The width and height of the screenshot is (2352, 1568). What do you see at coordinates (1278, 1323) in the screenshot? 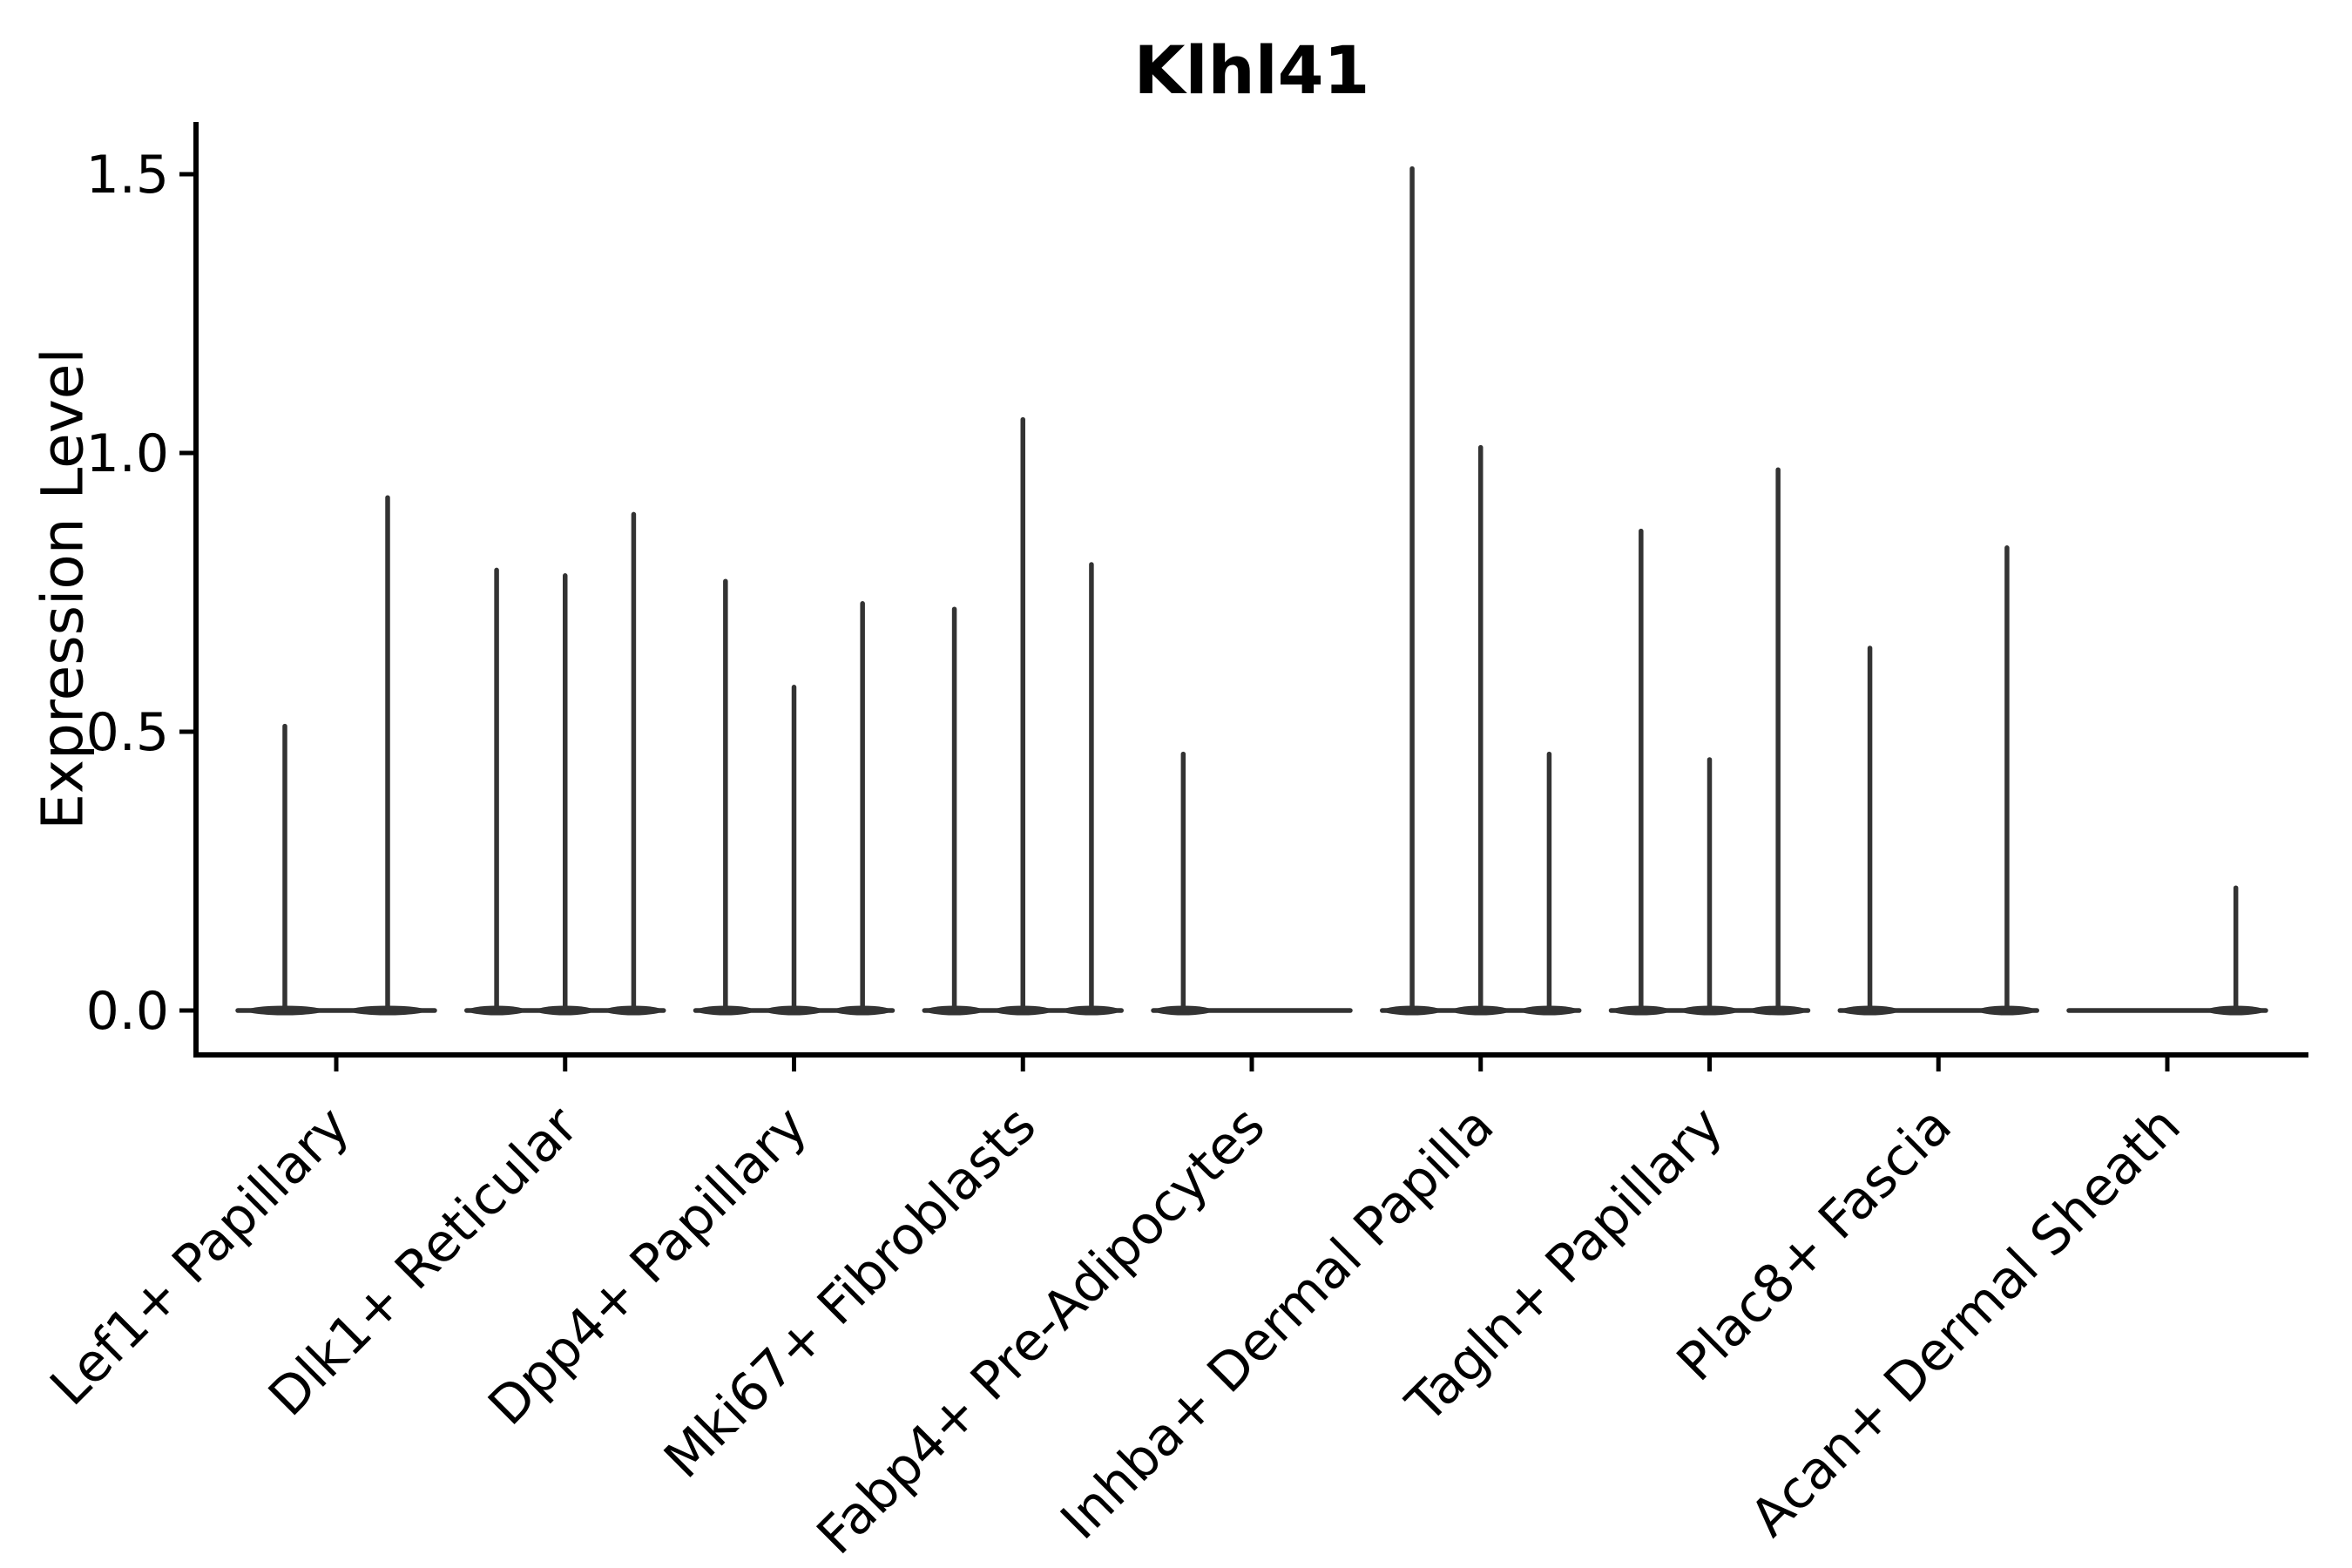
I see `x-tick-label: Inhba+ Dermal Papilla` at bounding box center [1278, 1323].